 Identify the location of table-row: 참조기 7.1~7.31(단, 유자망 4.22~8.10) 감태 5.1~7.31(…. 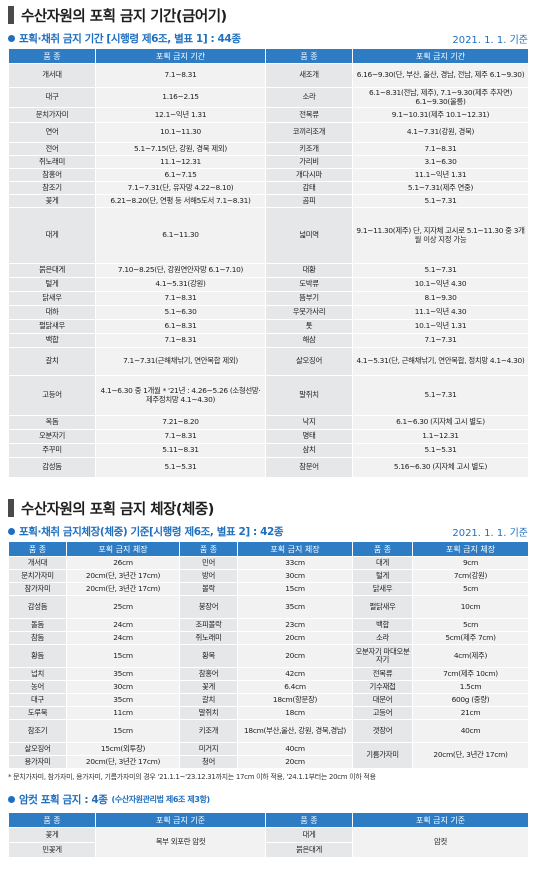
(268, 188).